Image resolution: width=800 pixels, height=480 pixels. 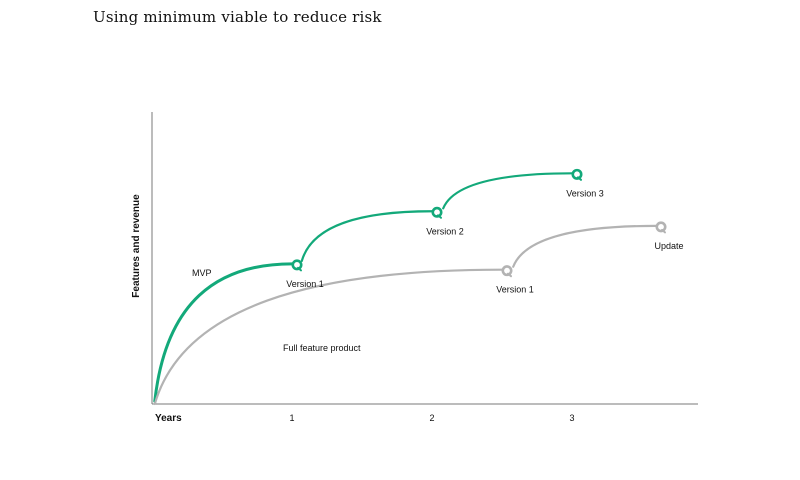 I want to click on x-tick-label: 3, so click(x=571, y=418).